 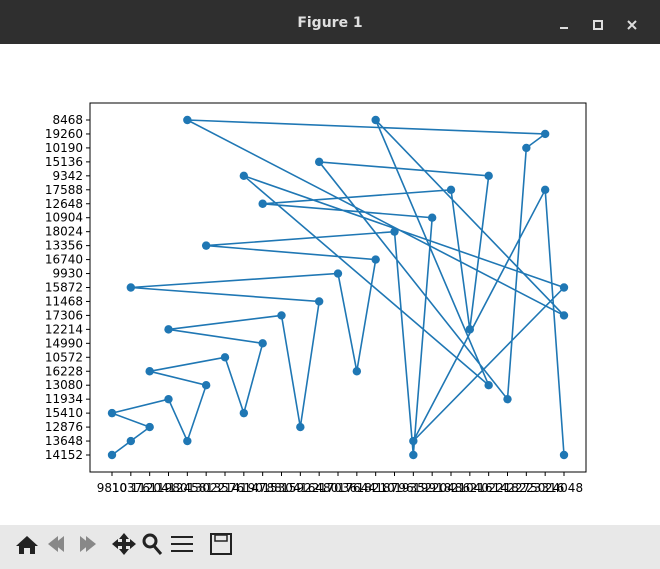 What do you see at coordinates (64, 204) in the screenshot?
I see `y-tick-label: 12648` at bounding box center [64, 204].